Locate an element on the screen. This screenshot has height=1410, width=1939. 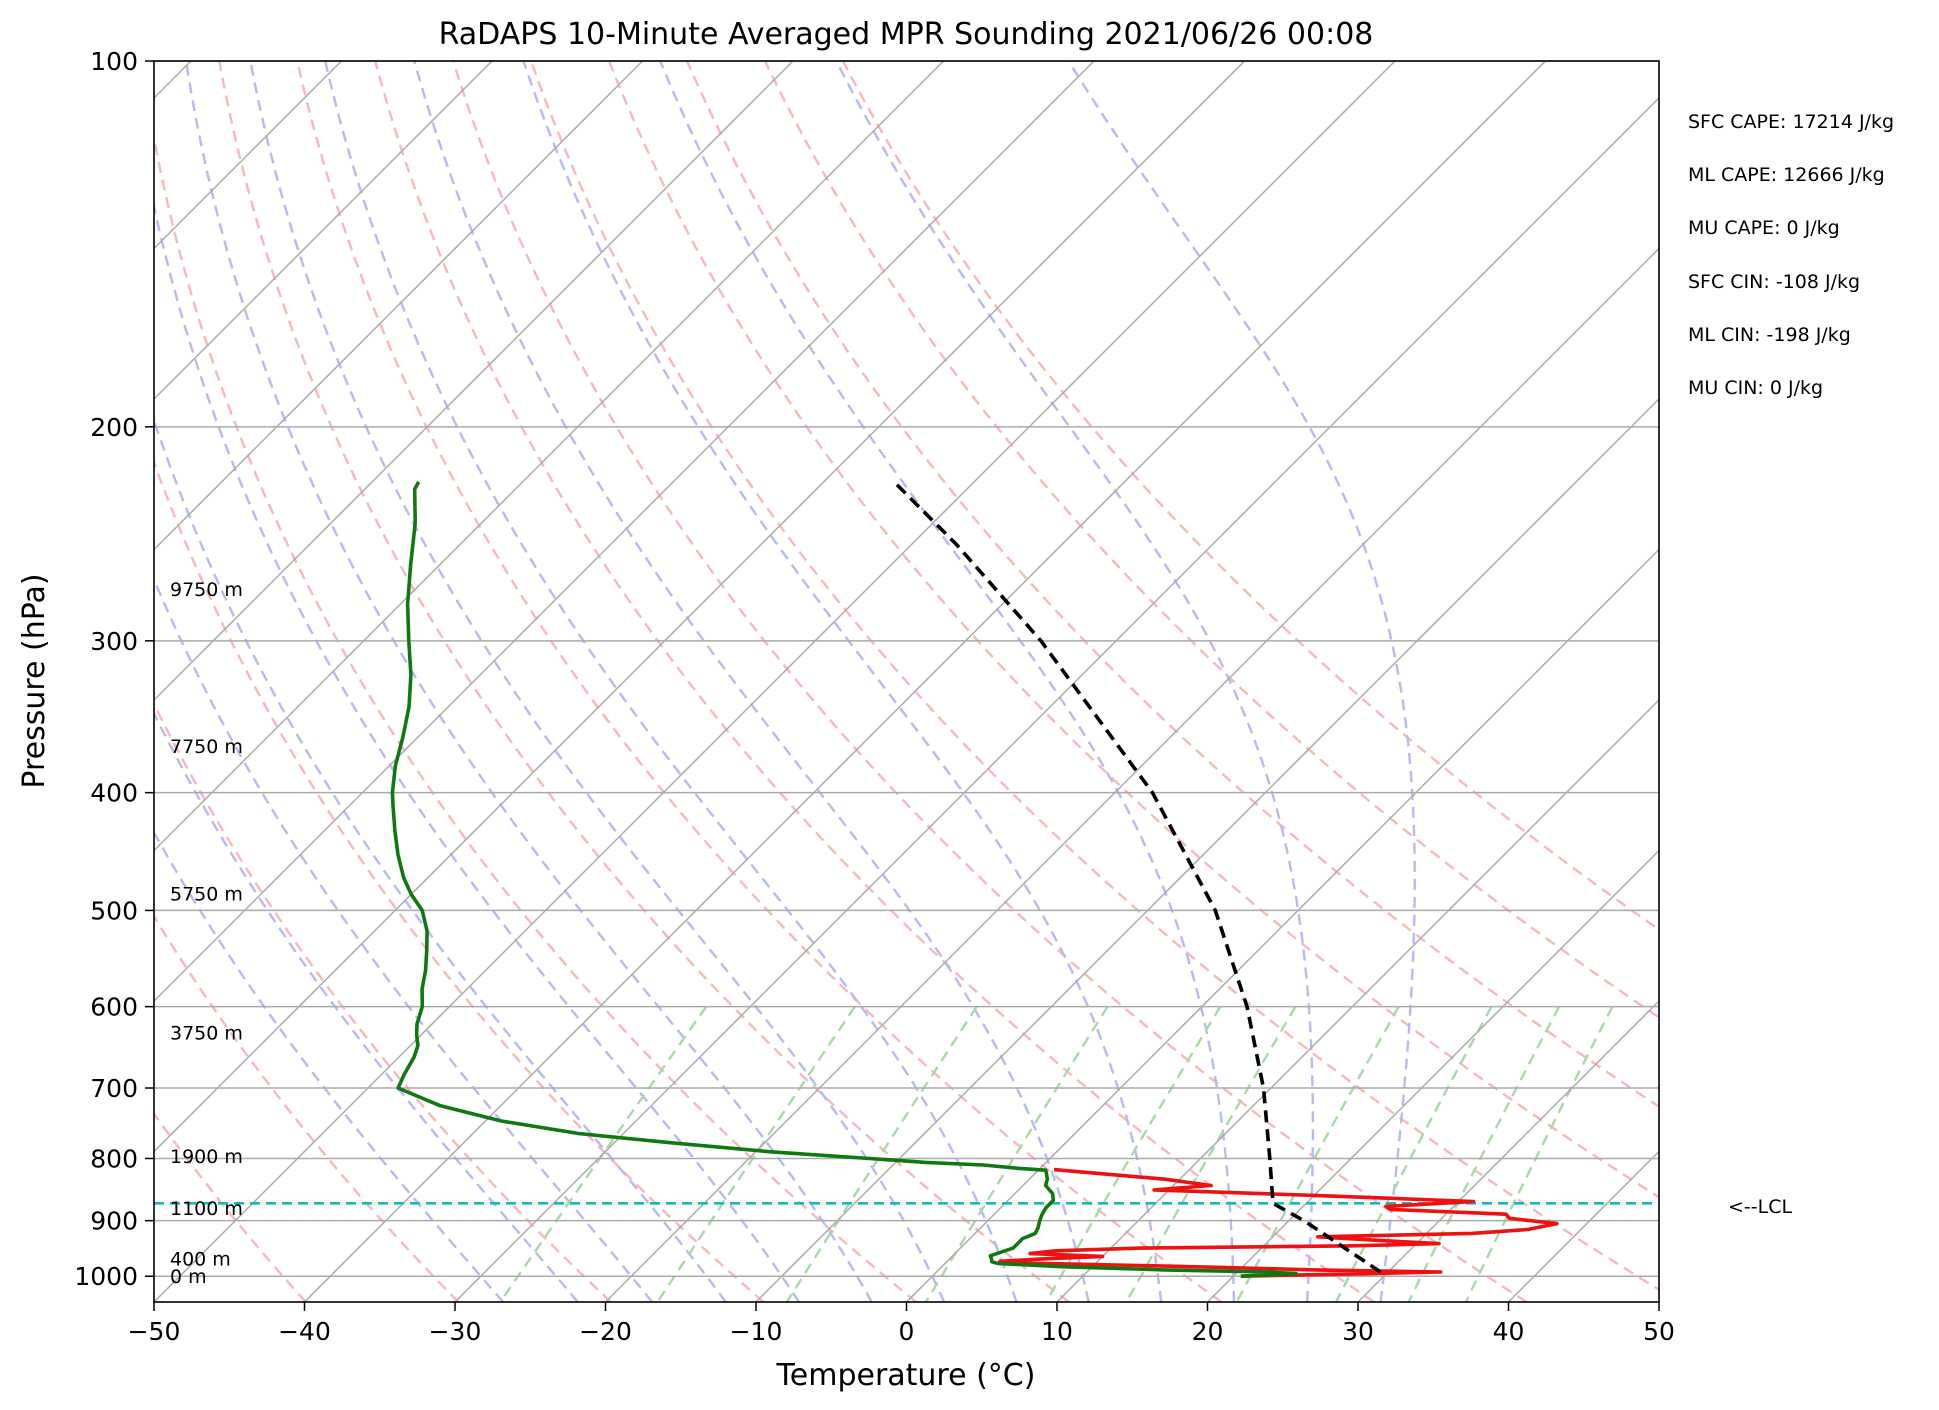
height-label: 3750 m is located at coordinates (206, 1033).